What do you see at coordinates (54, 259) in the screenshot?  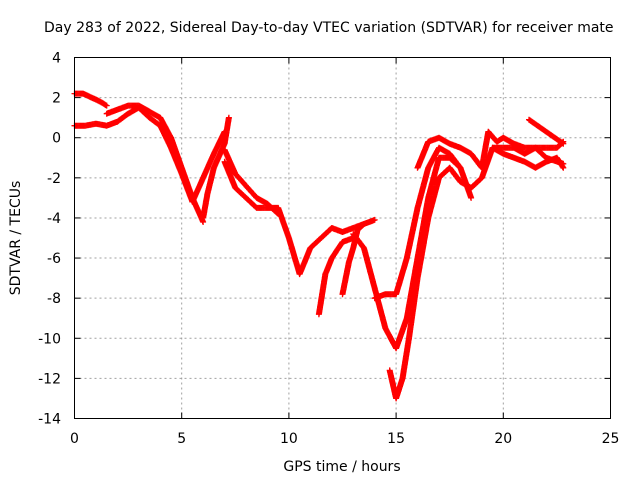 I see `y-tick-label: -6` at bounding box center [54, 259].